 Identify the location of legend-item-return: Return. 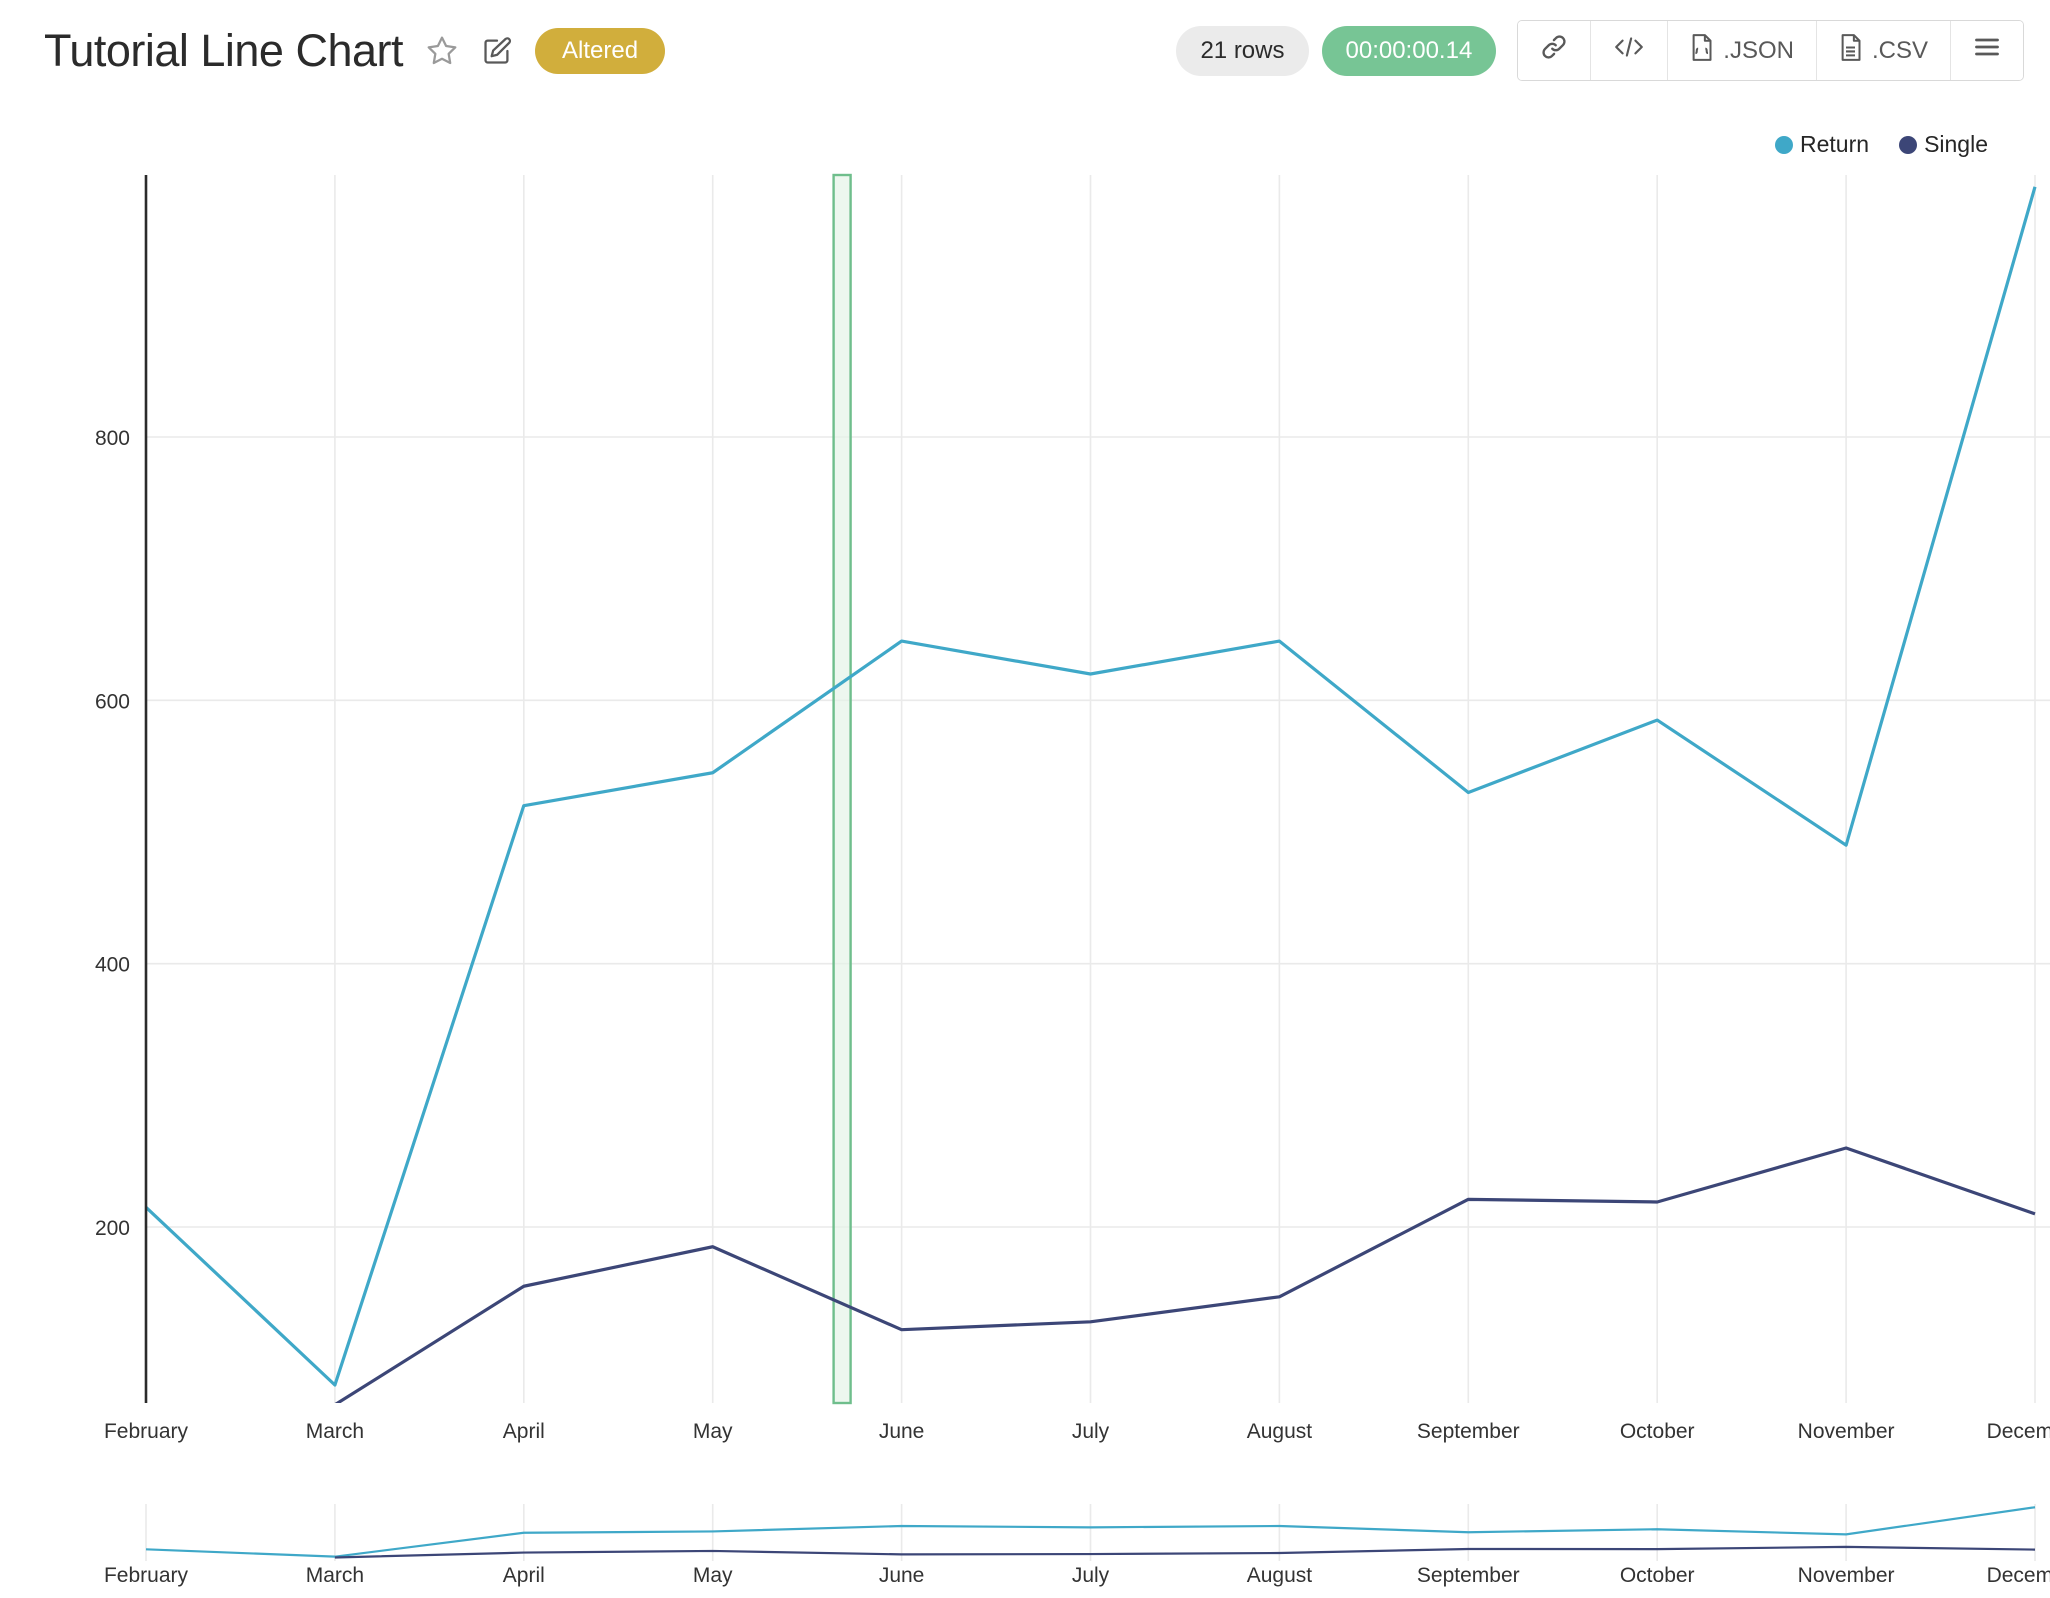
(1822, 144).